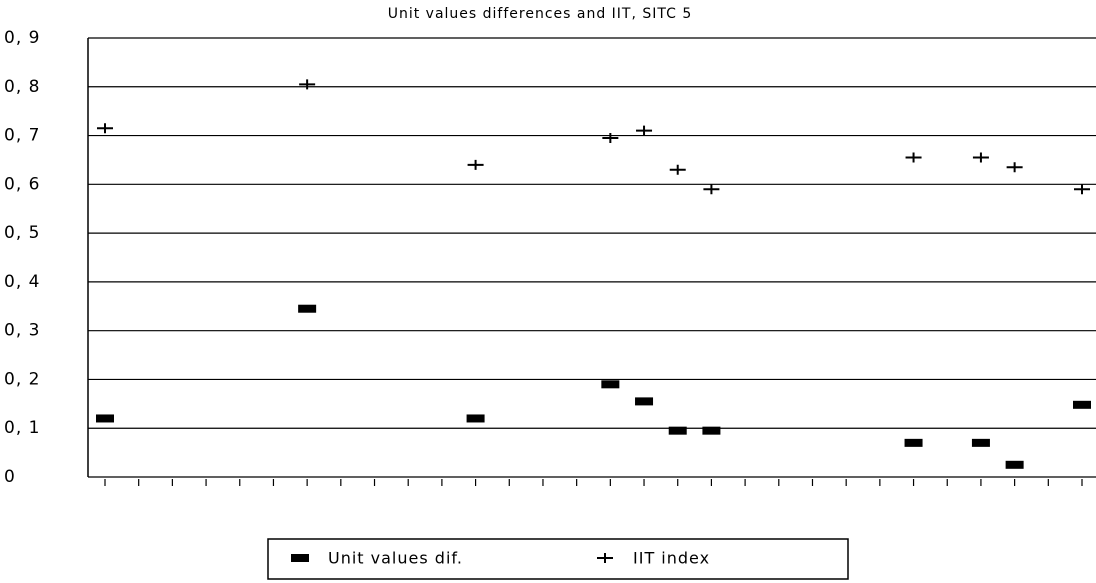  Describe the element at coordinates (22, 184) in the screenshot. I see `y-tick-label: 0, 6` at that location.